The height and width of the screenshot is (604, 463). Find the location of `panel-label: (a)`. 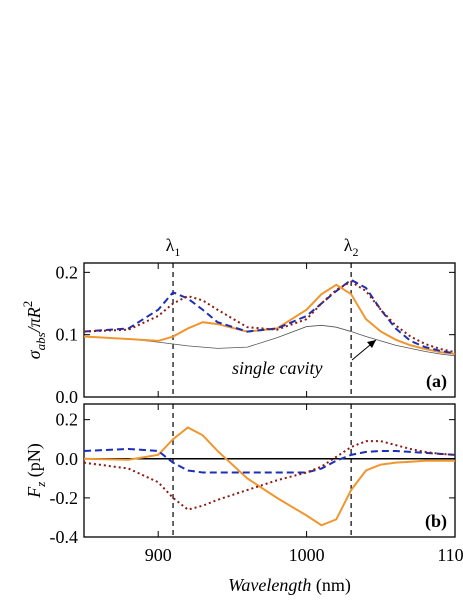

panel-label: (a) is located at coordinates (436, 381).